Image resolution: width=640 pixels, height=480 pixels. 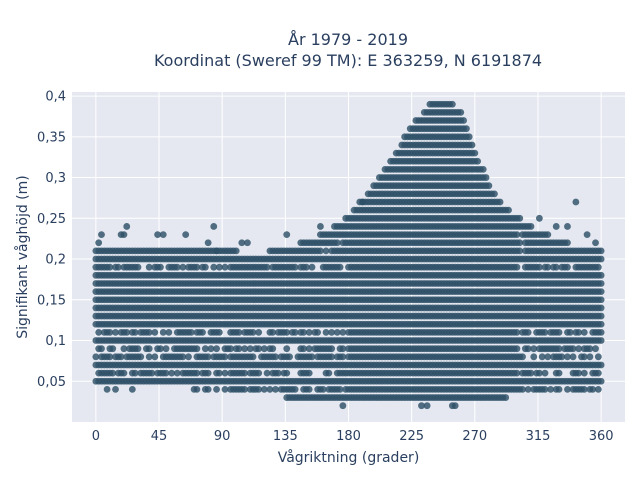 I want to click on chart-title-line: År 1979 - 2019, so click(x=348, y=39).